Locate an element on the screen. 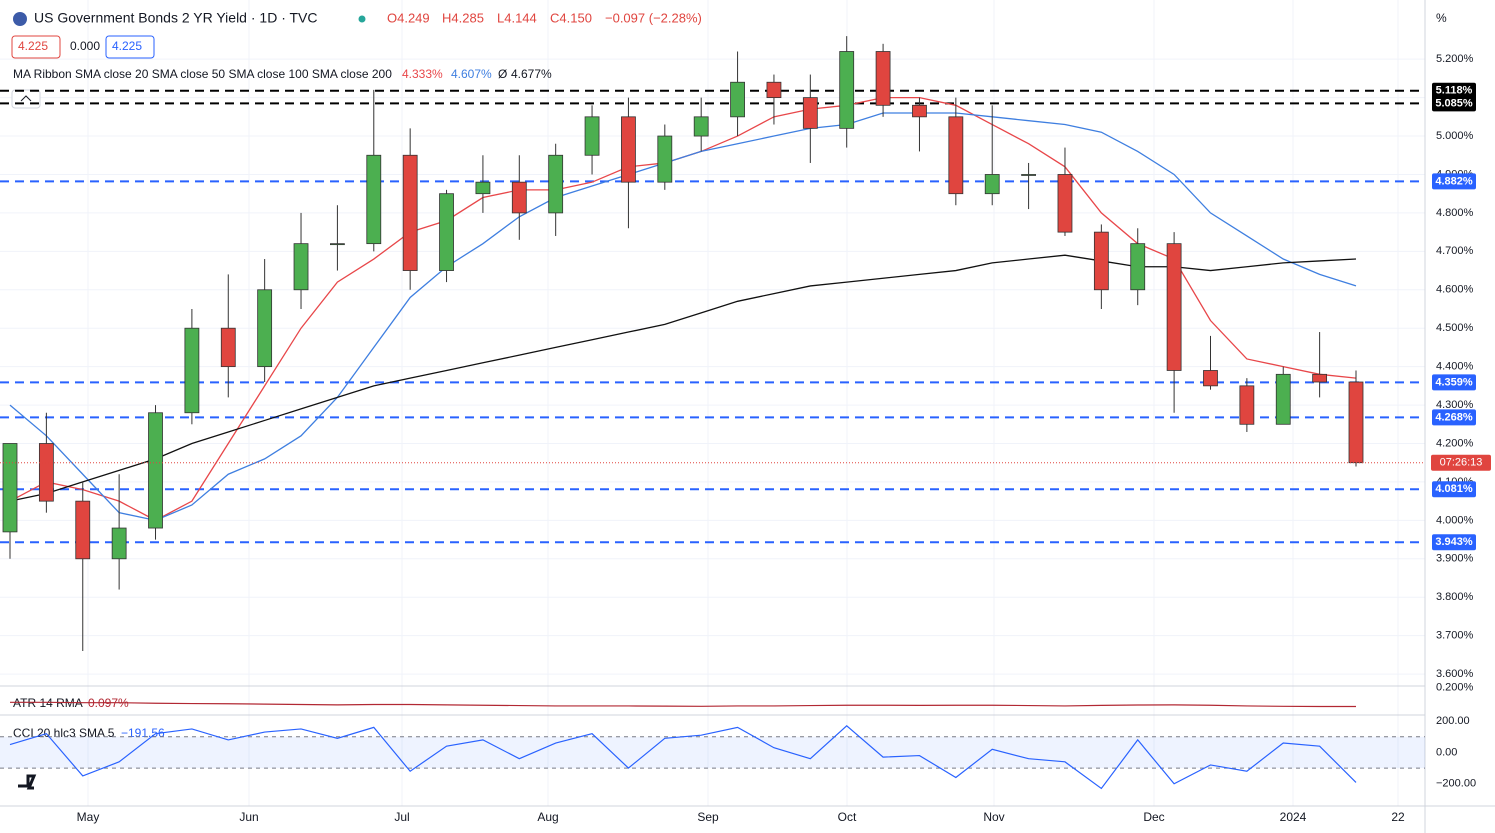 The width and height of the screenshot is (1495, 833). y-tick-label: 3.600% is located at coordinates (1455, 674).